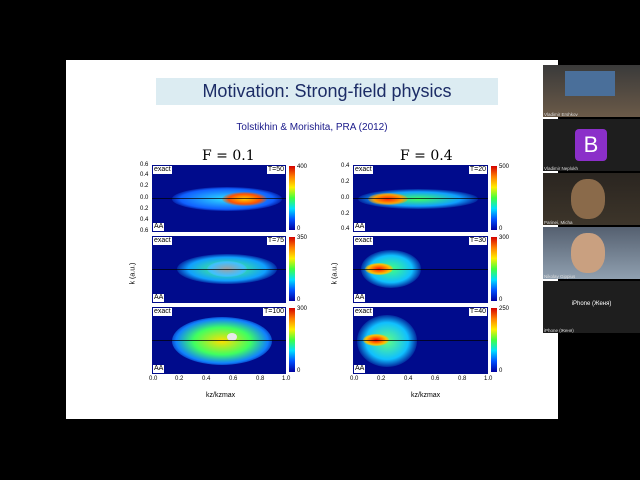 The height and width of the screenshot is (480, 640). I want to click on x-axis-label-right: kz/kzmax, so click(426, 395).